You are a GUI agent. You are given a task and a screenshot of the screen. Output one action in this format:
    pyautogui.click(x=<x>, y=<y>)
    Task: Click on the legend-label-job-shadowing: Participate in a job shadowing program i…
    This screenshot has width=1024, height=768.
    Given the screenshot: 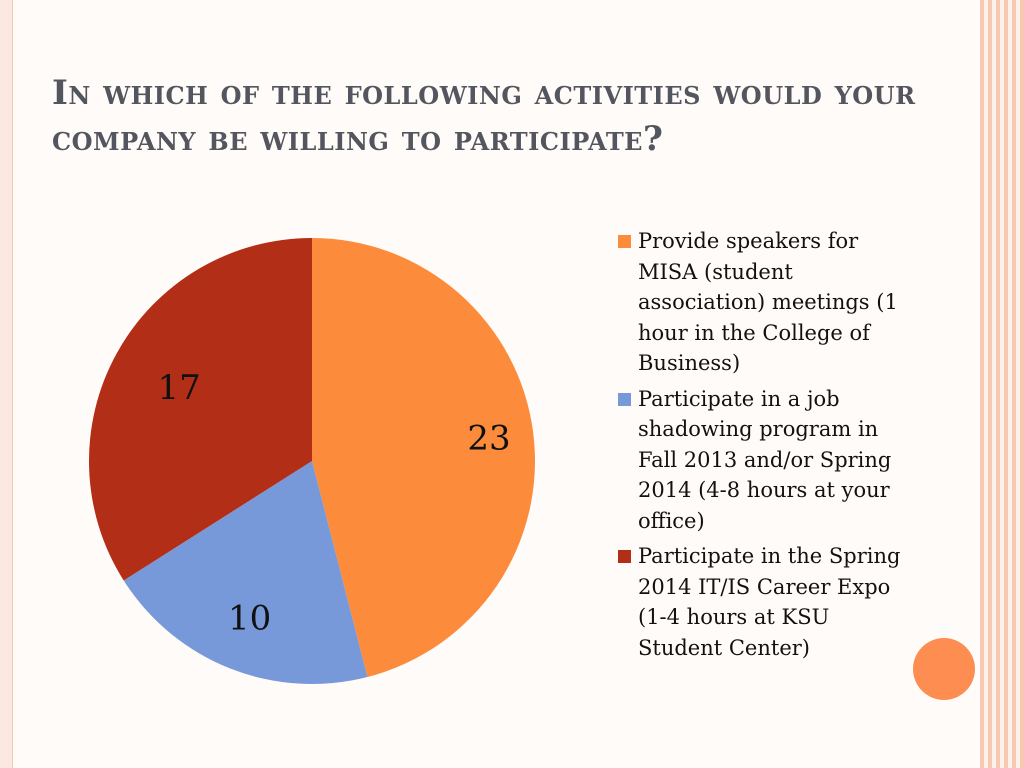 What is the action you would take?
    pyautogui.click(x=765, y=459)
    